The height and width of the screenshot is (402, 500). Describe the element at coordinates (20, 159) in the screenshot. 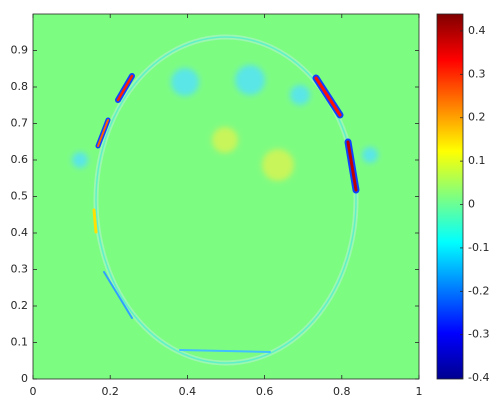

I see `y-tick-label: 0.6` at that location.